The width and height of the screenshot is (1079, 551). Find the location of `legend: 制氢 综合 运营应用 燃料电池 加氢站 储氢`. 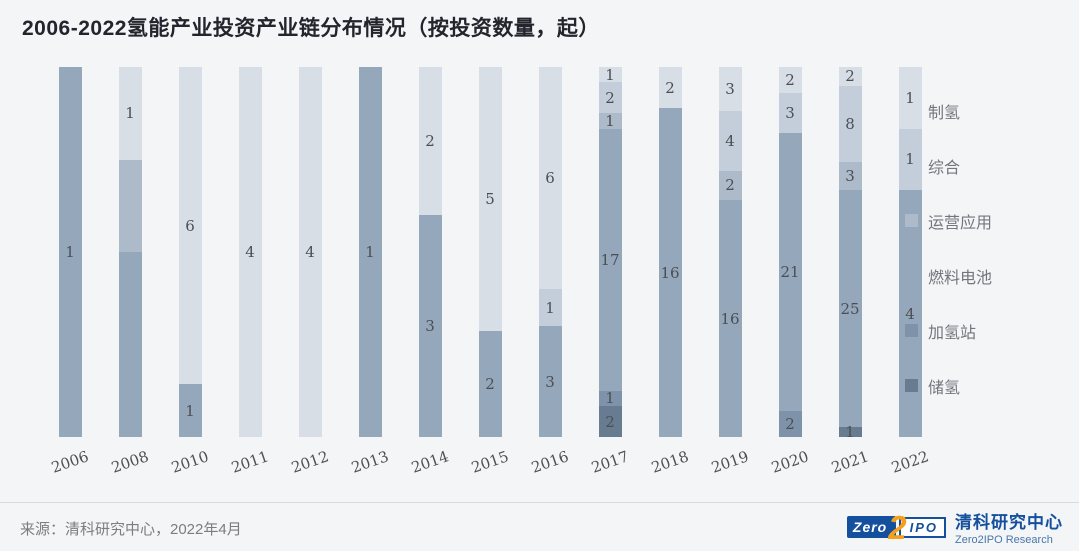

legend: 制氢 综合 运营应用 燃料电池 加氢站 储氢 is located at coordinates (948, 268).